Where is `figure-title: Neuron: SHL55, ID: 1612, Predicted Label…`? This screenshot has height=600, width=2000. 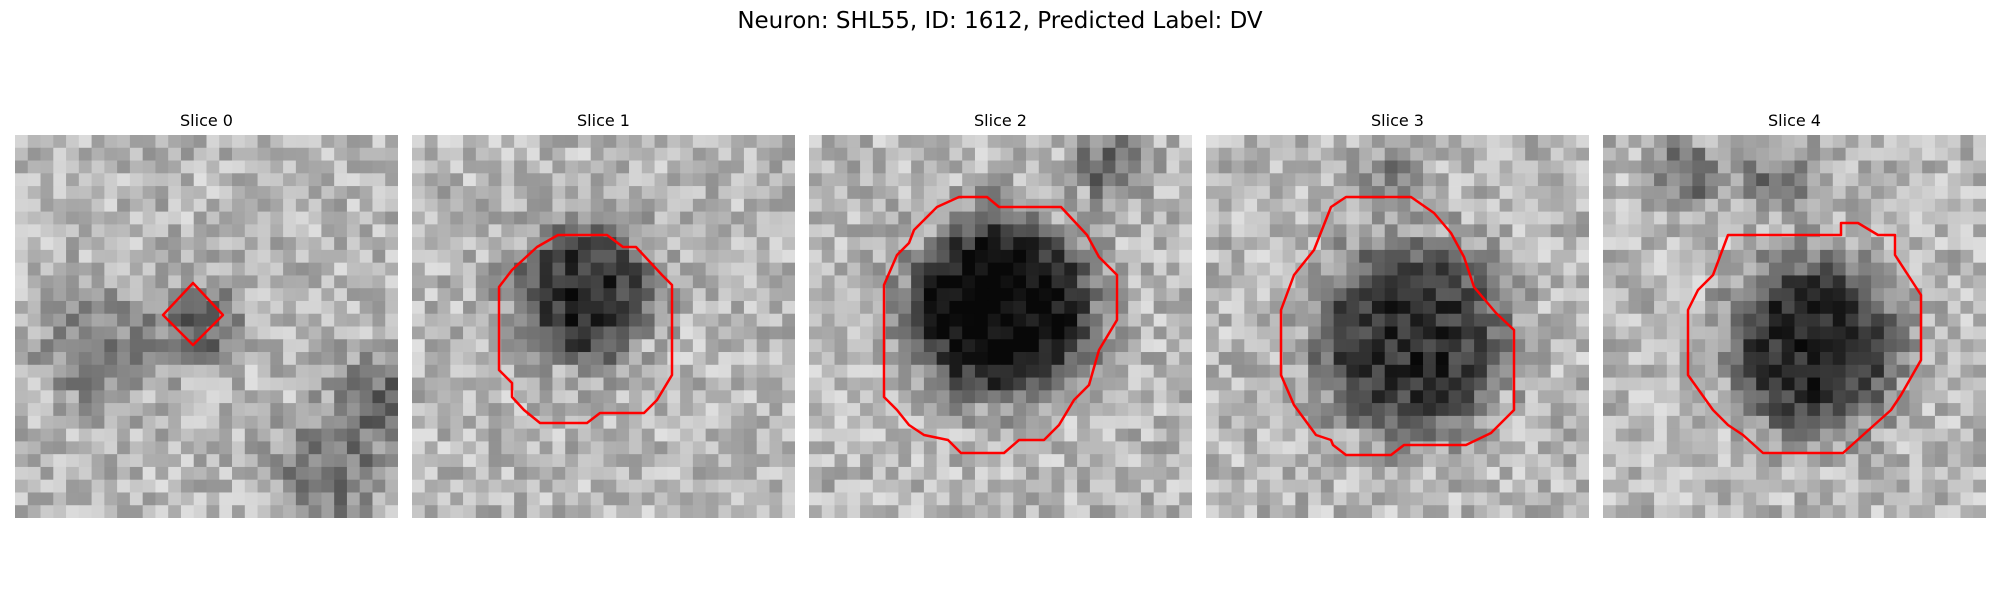
figure-title: Neuron: SHL55, ID: 1612, Predicted Label… is located at coordinates (1000, 21).